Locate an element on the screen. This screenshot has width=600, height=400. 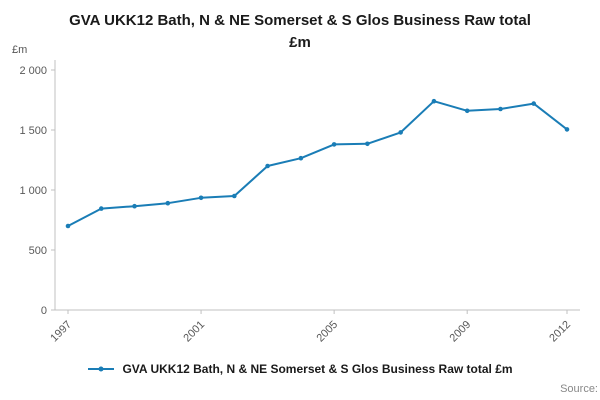
source-label: Source: is located at coordinates (579, 389).